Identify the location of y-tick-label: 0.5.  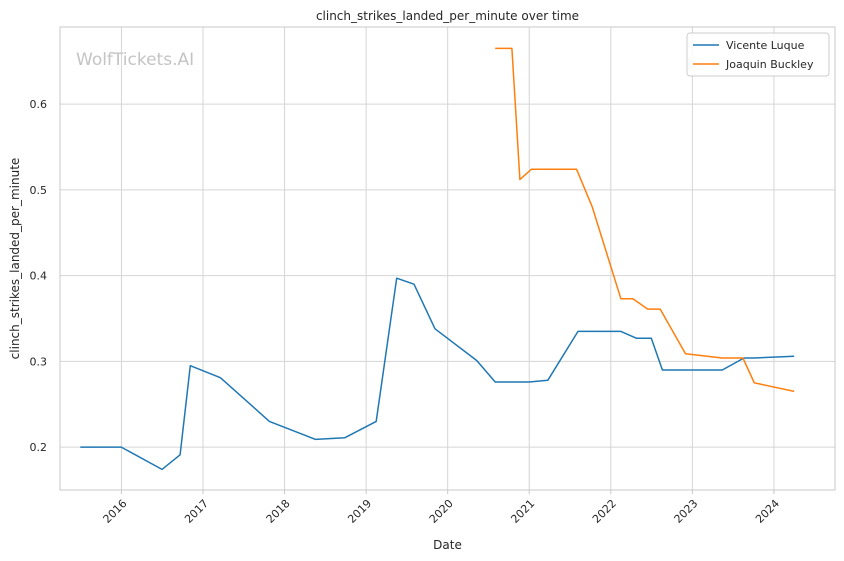
(39, 190).